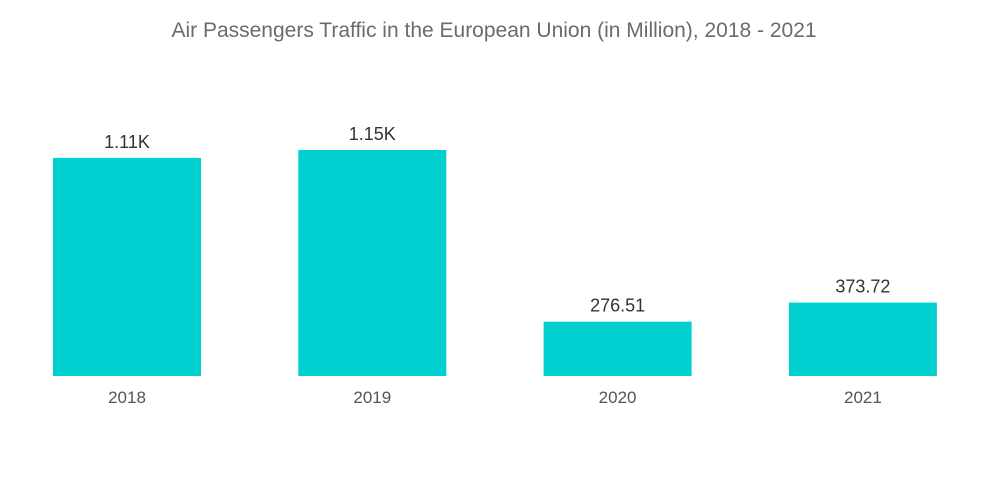 Image resolution: width=1000 pixels, height=504 pixels. I want to click on data-label-2018: 1.11K, so click(127, 142).